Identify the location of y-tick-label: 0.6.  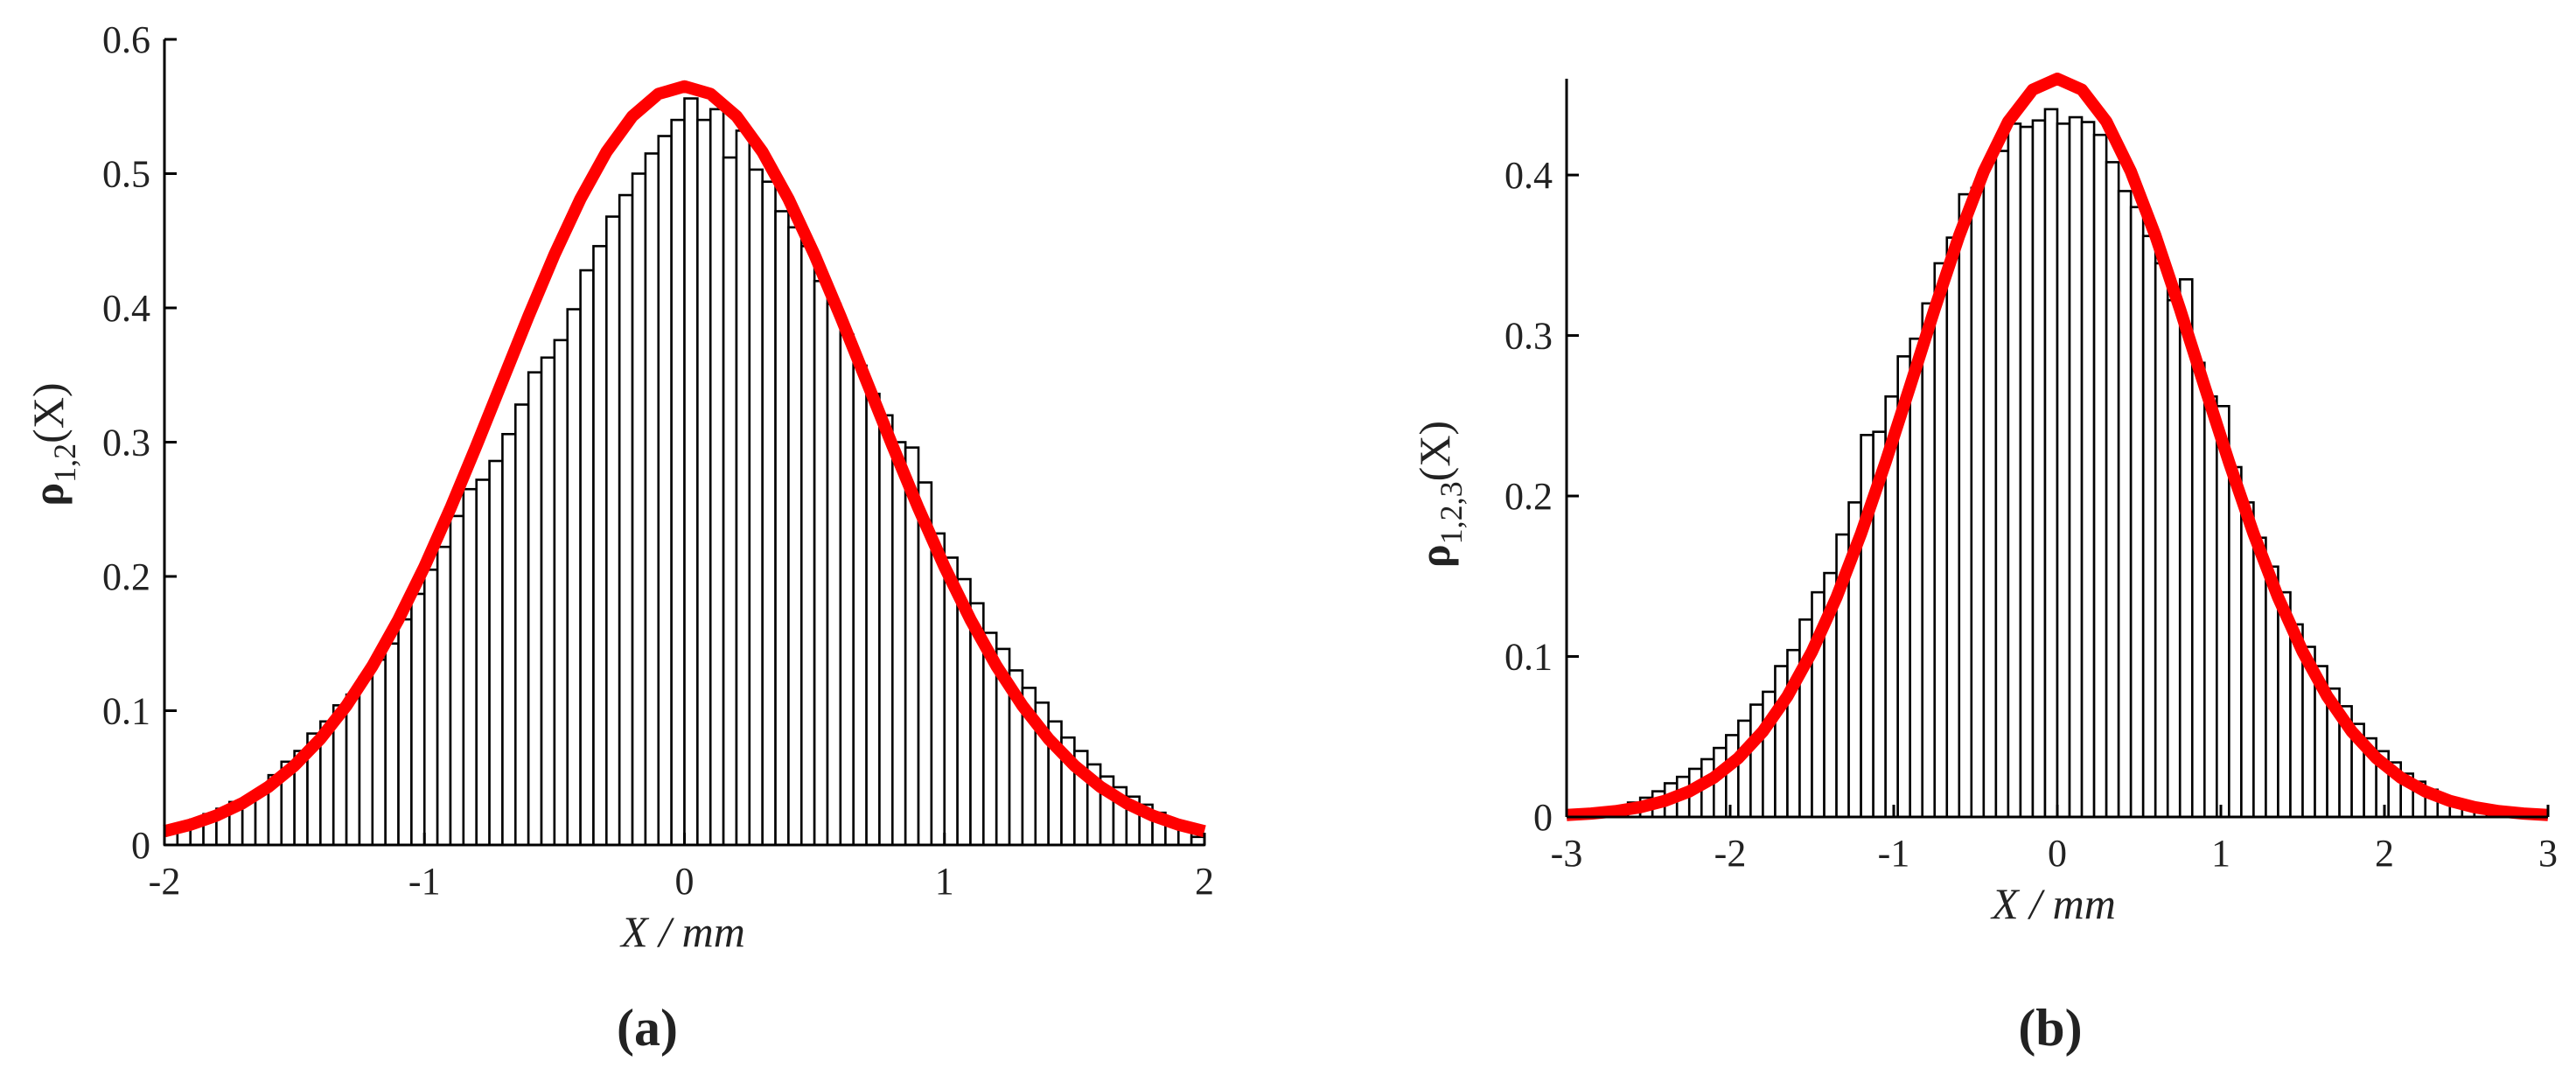
(126, 39).